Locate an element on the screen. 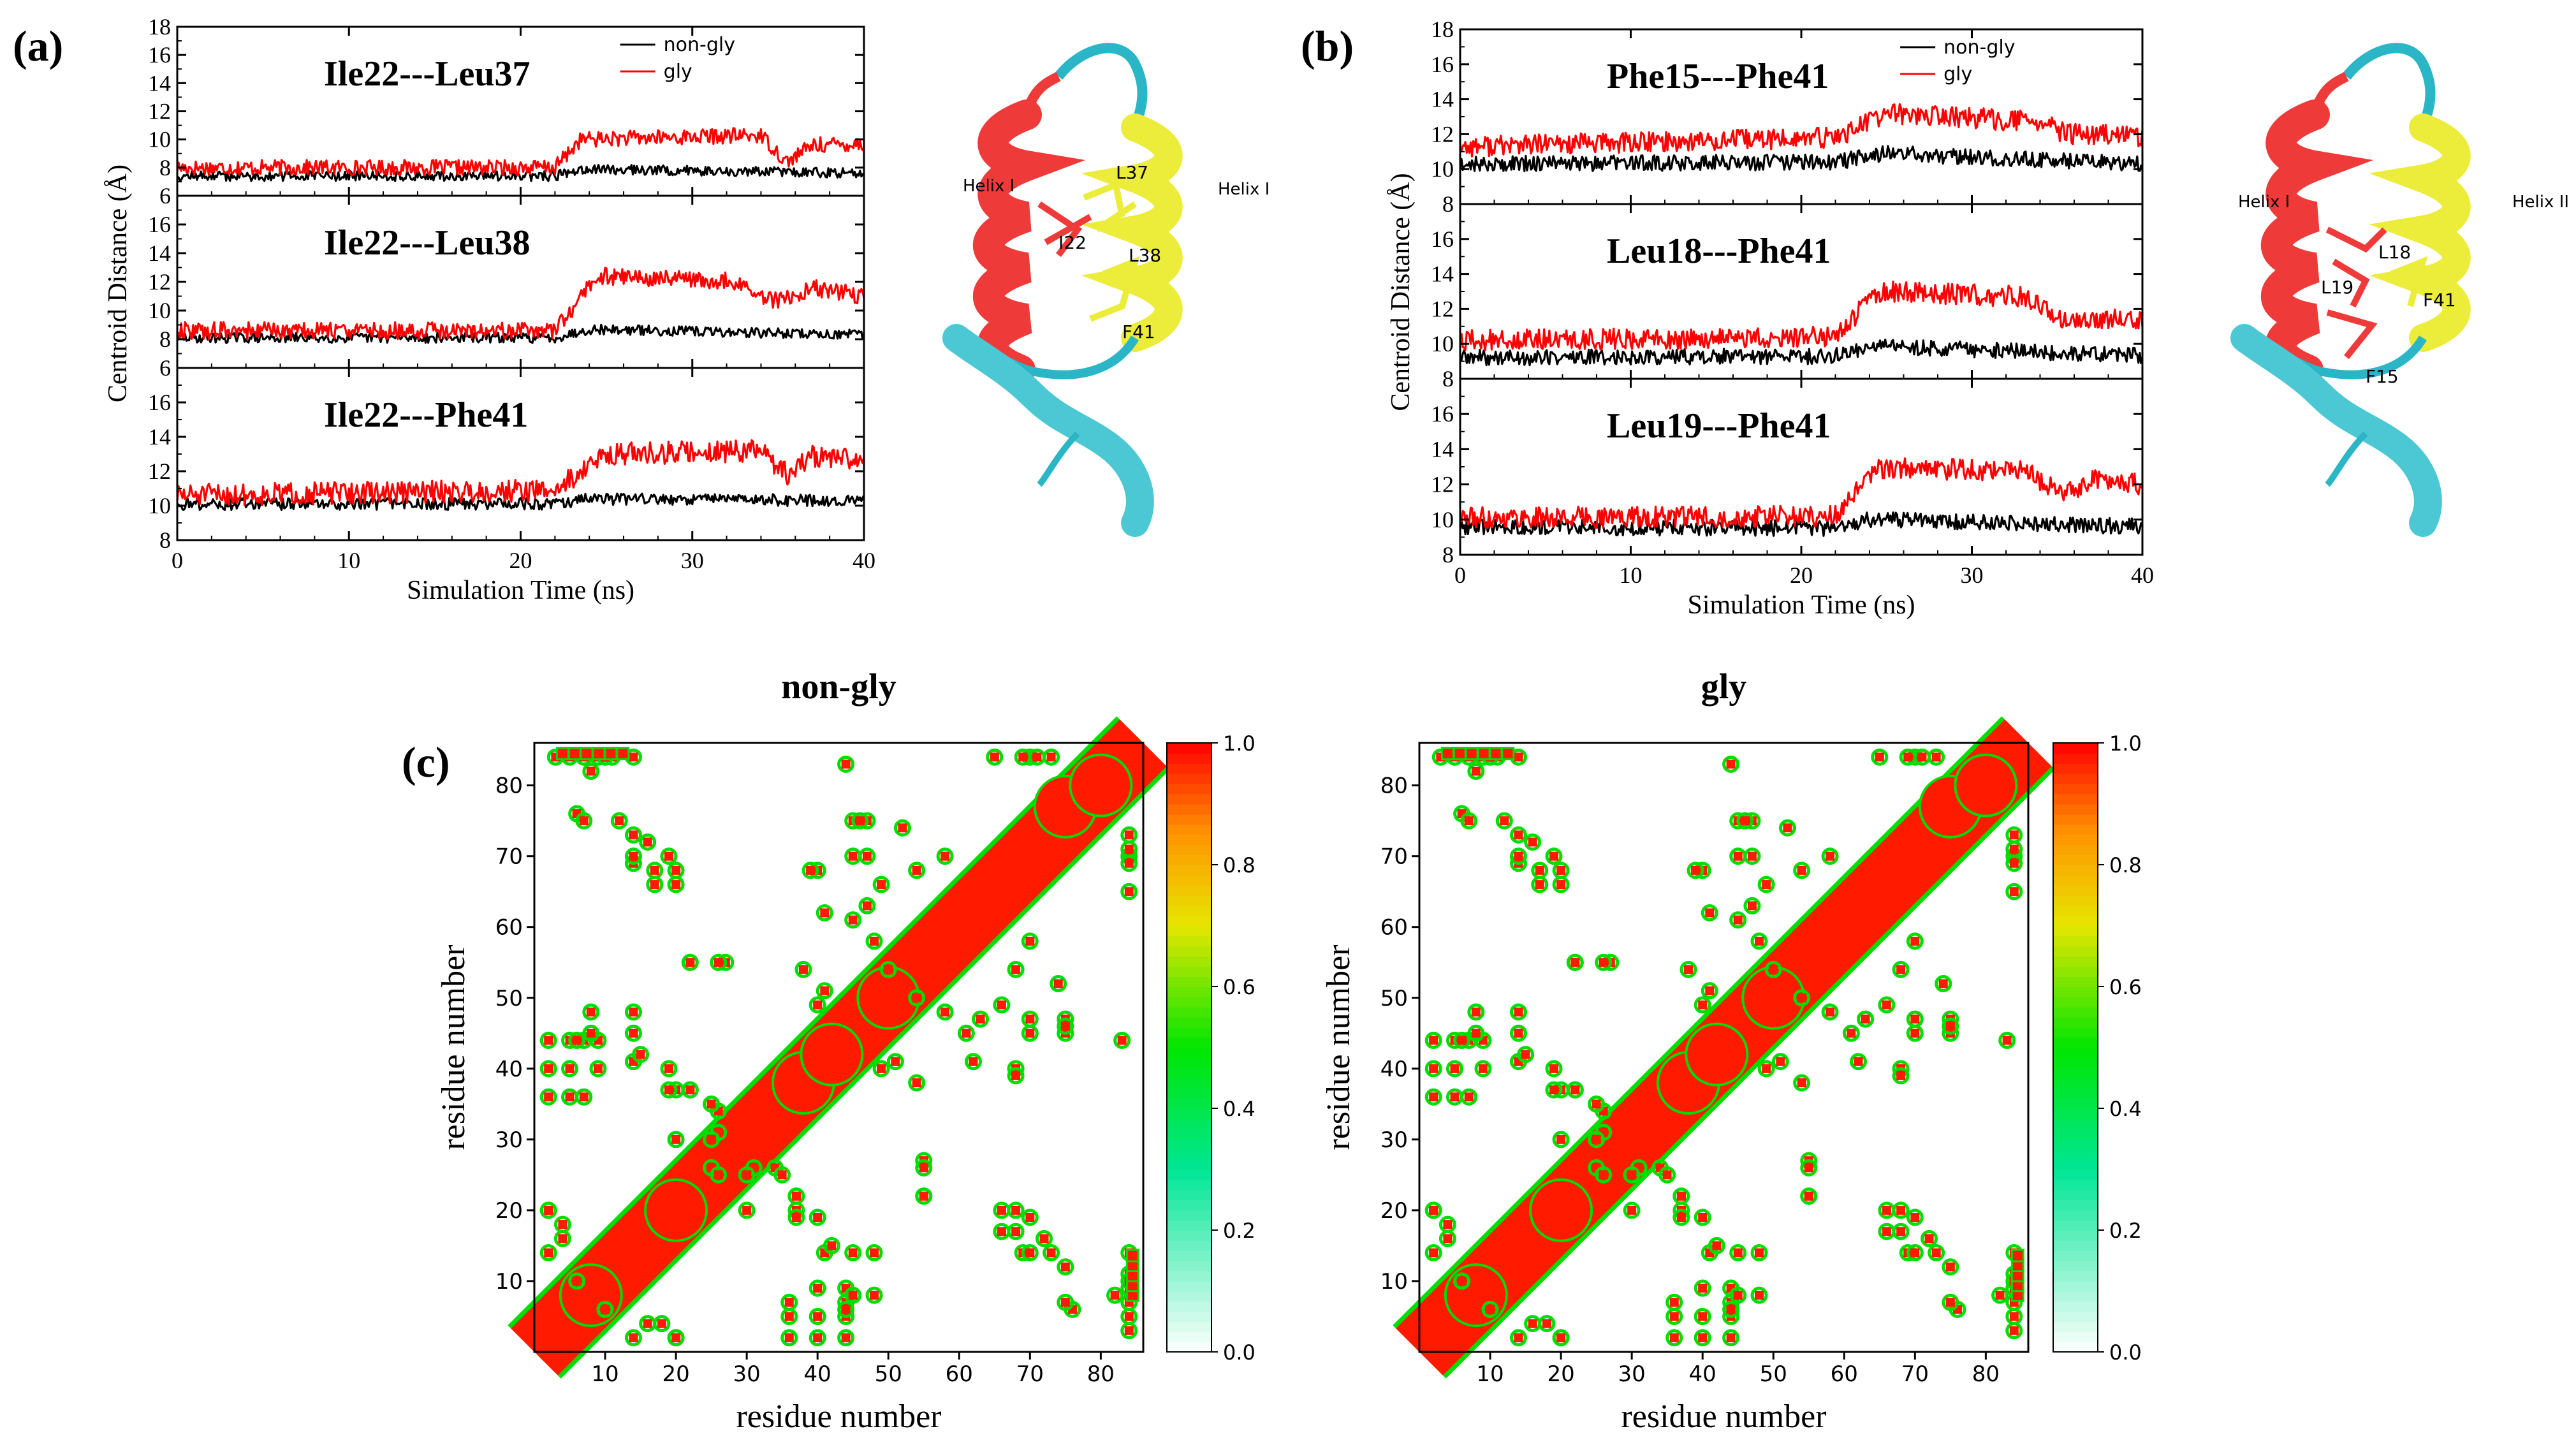  colorbar-tick-label: 1.0 is located at coordinates (1239, 743).